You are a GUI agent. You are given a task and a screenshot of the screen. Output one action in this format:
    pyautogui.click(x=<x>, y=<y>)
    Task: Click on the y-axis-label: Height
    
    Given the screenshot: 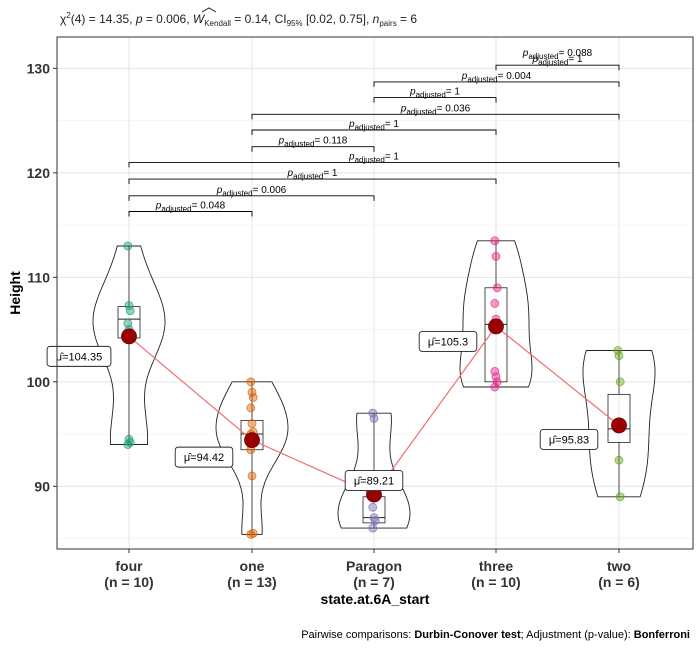 What is the action you would take?
    pyautogui.click(x=15, y=293)
    